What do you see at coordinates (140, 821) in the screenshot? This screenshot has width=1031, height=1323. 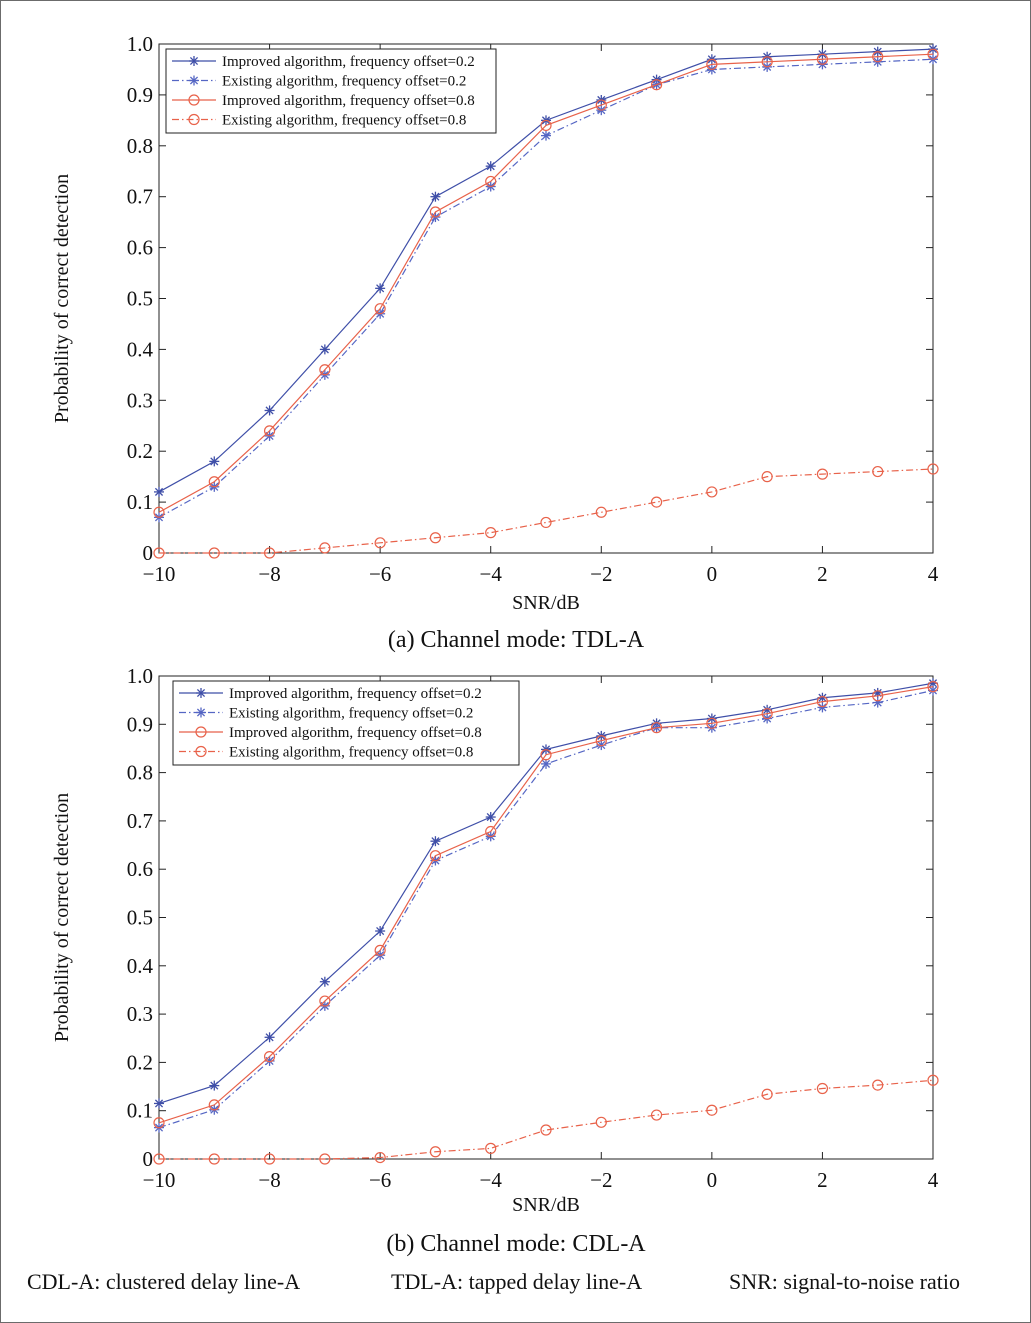 I see `y-tick-label: 0.7` at bounding box center [140, 821].